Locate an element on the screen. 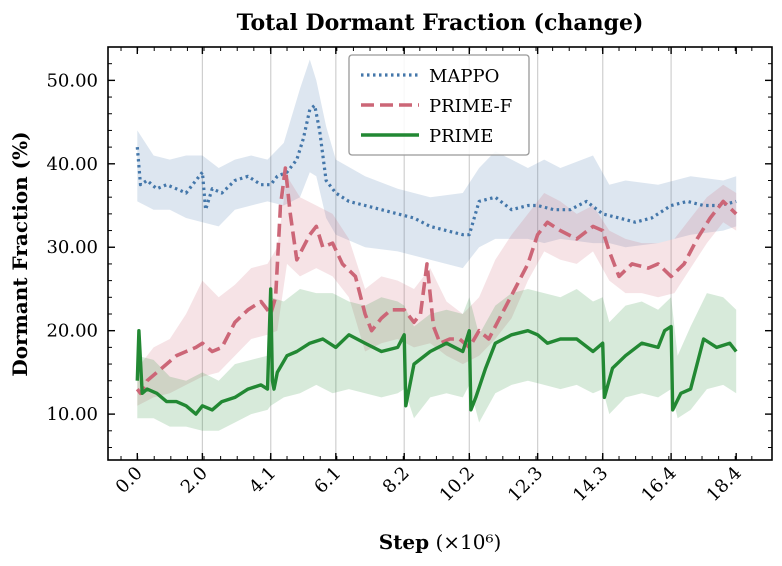 Image resolution: width=782 pixels, height=566 pixels. chart-title: Total Dormant Fraction (change) is located at coordinates (440, 23).